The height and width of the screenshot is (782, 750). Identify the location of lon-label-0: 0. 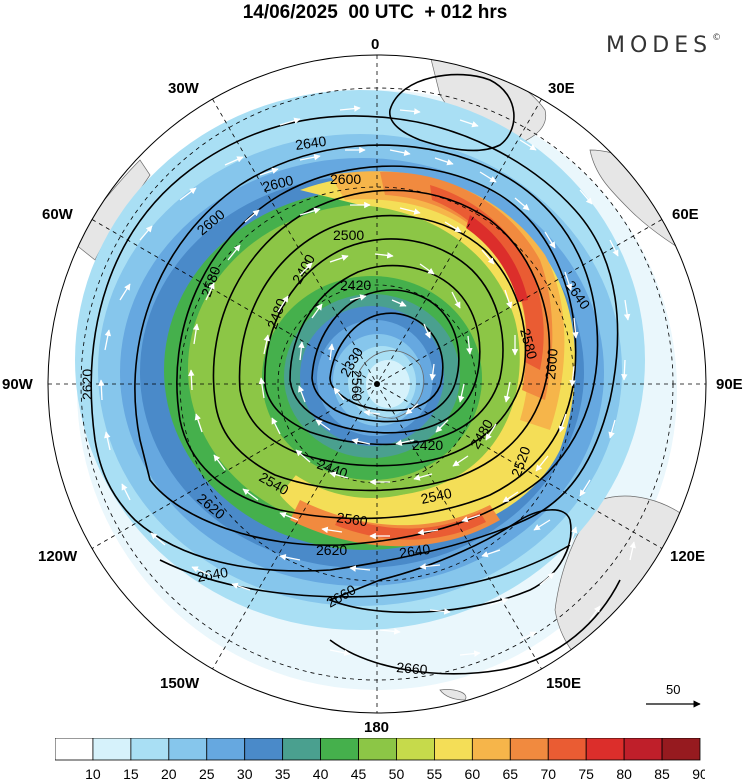
(375, 44).